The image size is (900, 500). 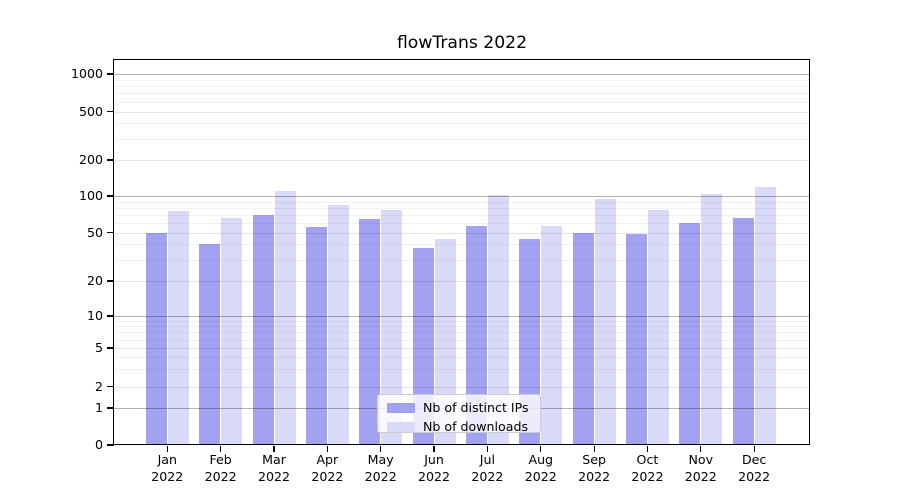 I want to click on x-tick-label-oct: Oct 2022, so click(x=647, y=468).